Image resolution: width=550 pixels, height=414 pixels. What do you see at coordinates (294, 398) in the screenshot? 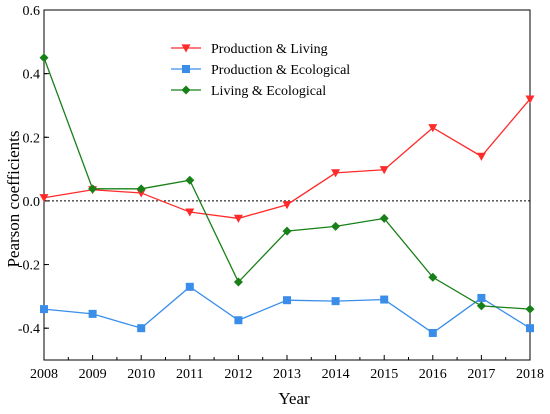
I see `x-axis-title: Year` at bounding box center [294, 398].